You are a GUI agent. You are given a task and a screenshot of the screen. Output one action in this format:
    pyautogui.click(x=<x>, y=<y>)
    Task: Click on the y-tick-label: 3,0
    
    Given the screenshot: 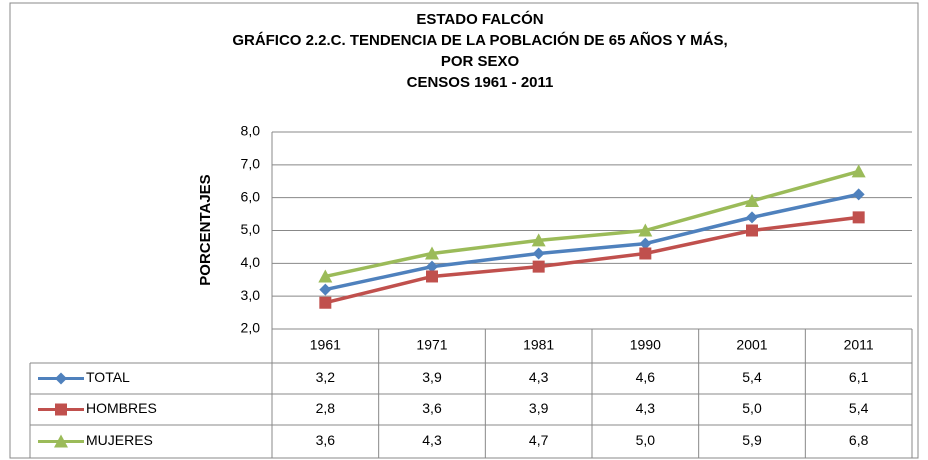 What is the action you would take?
    pyautogui.click(x=251, y=295)
    